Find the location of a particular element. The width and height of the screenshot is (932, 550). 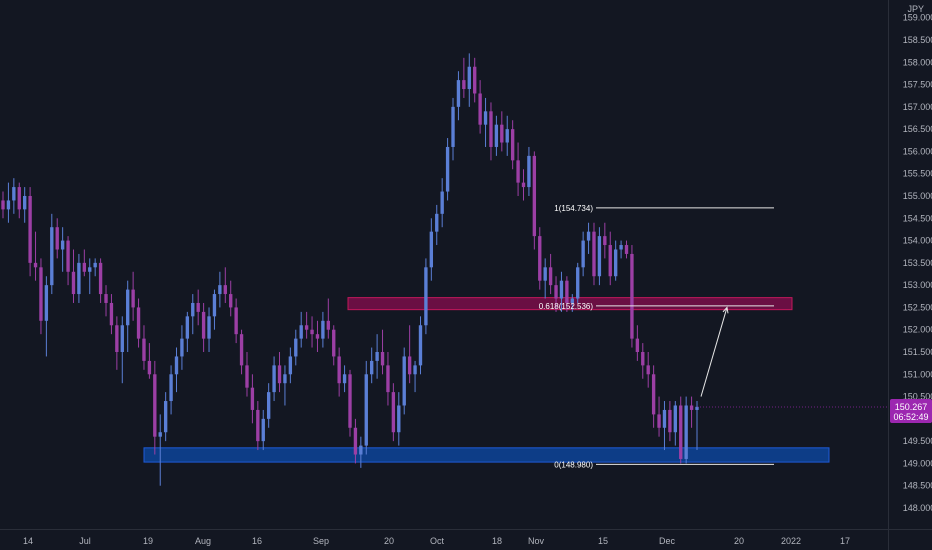

time-tick-label: Sep is located at coordinates (321, 541).